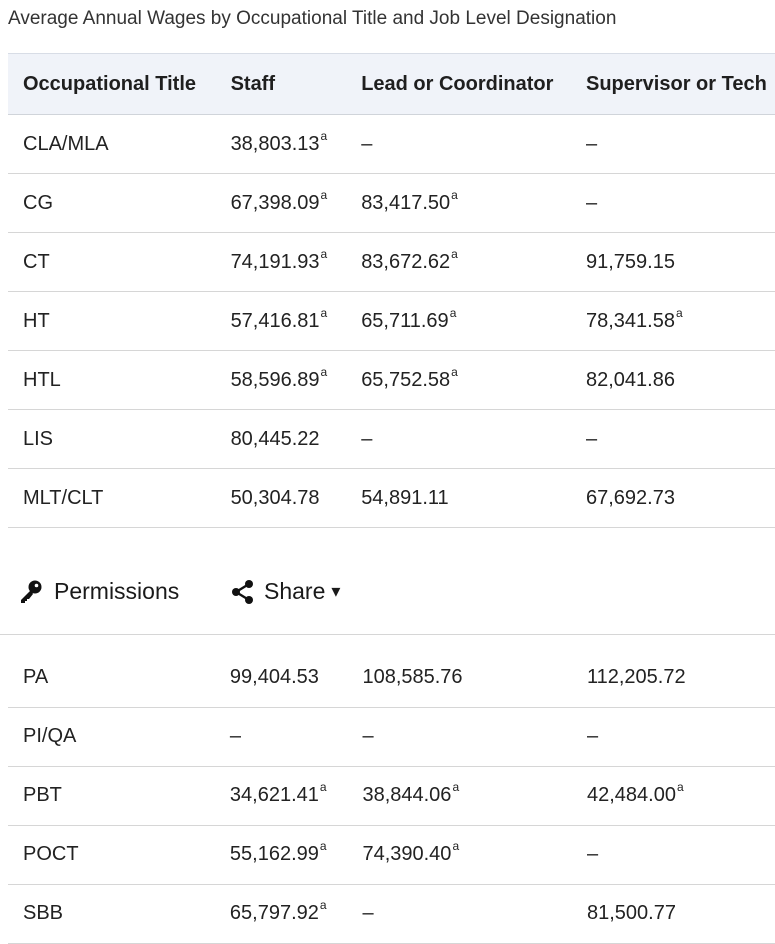 This screenshot has height=944, width=775. I want to click on header-occupational-title: Occupational Title, so click(112, 84).